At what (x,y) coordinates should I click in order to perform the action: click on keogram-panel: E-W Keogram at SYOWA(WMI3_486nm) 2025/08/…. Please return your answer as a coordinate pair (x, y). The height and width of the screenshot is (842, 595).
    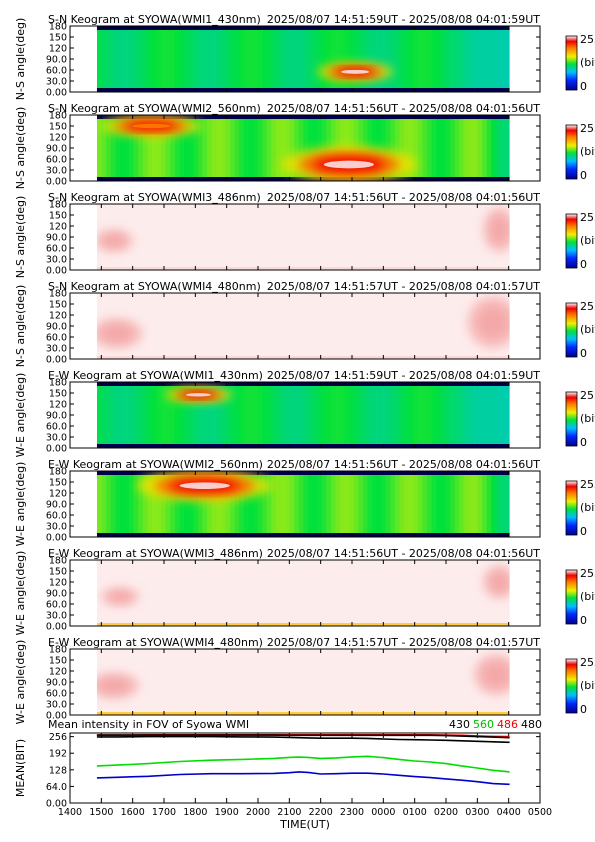
    Looking at the image, I should click on (304, 591).